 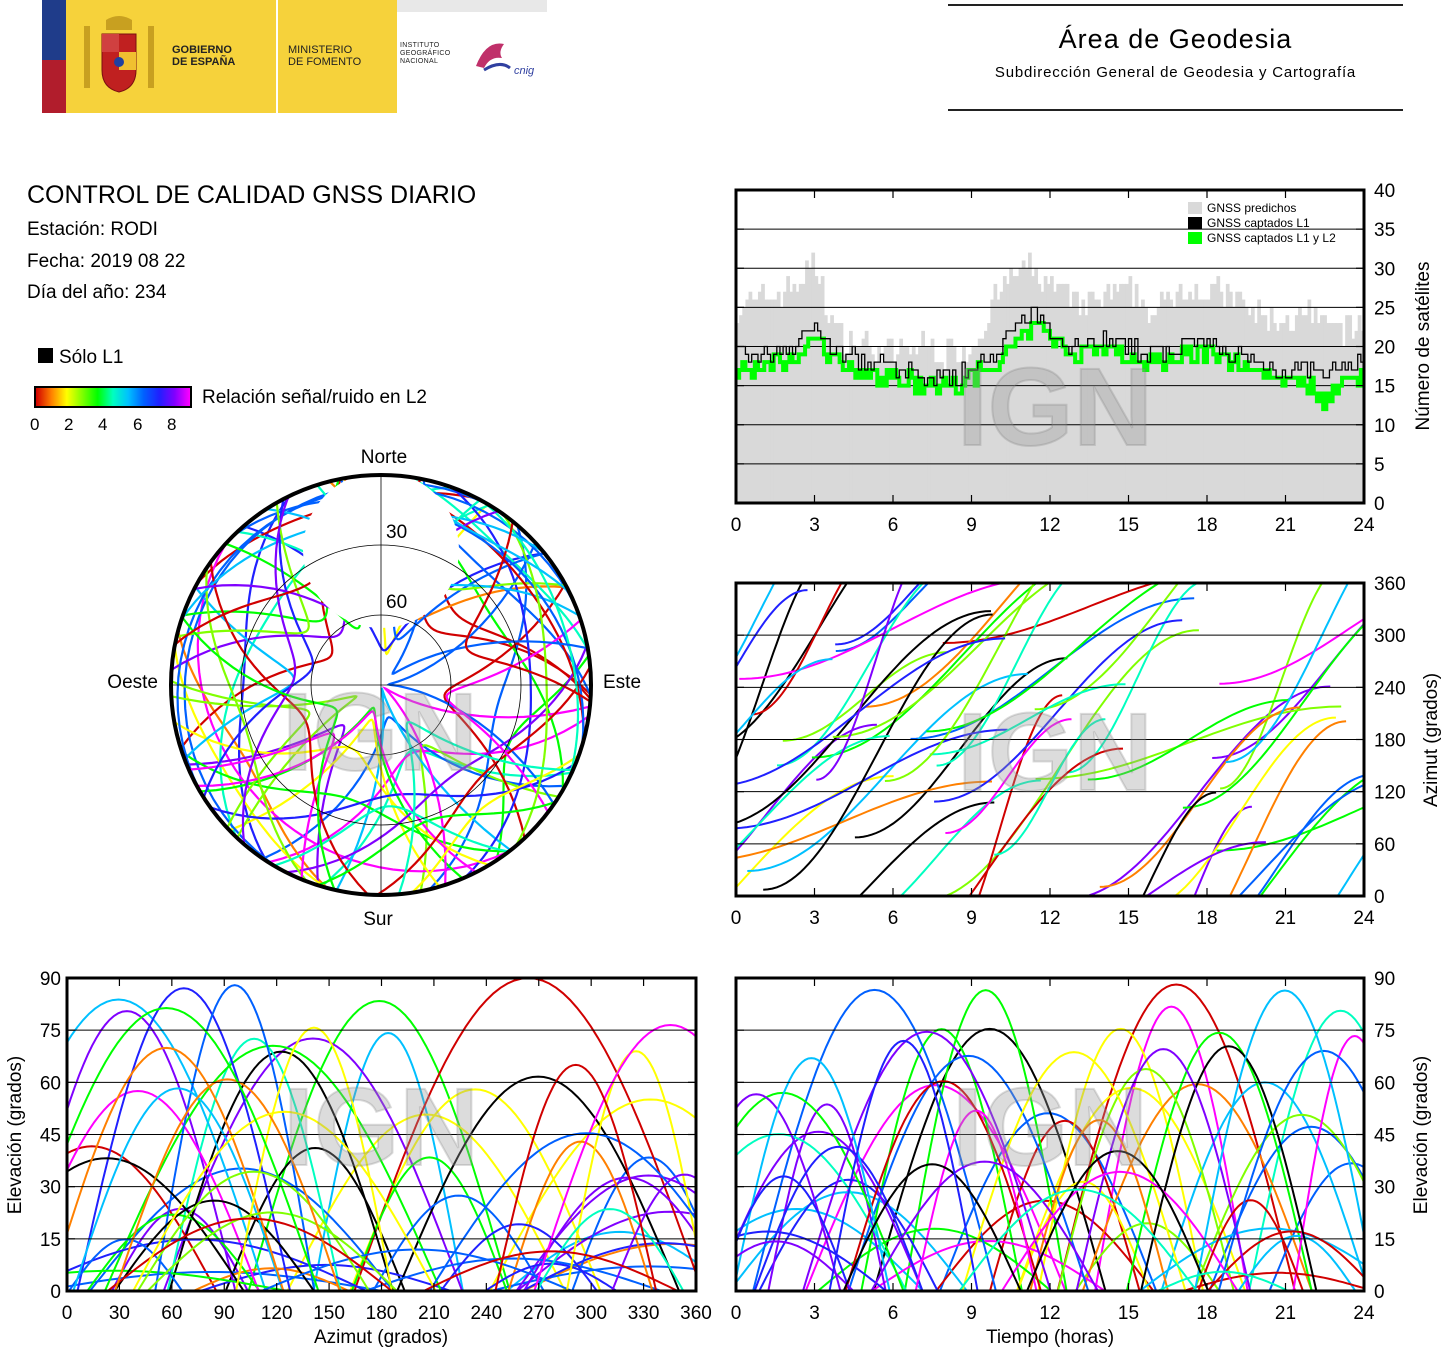 I want to click on x-tick-label: 15, so click(x=1128, y=1313).